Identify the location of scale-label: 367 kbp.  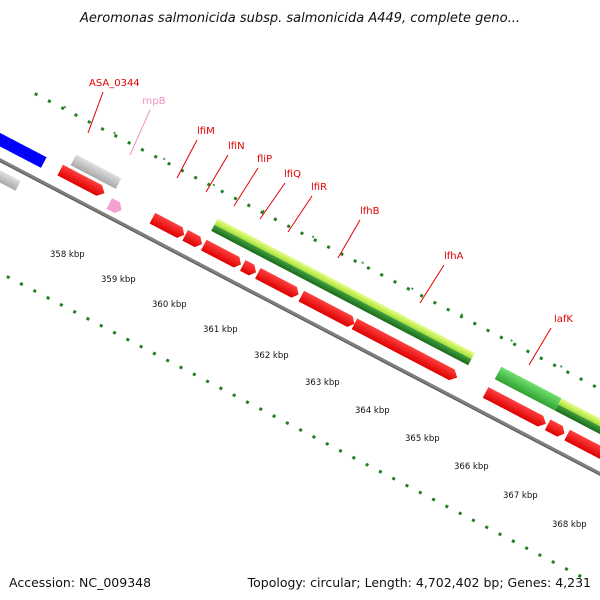
(520, 496).